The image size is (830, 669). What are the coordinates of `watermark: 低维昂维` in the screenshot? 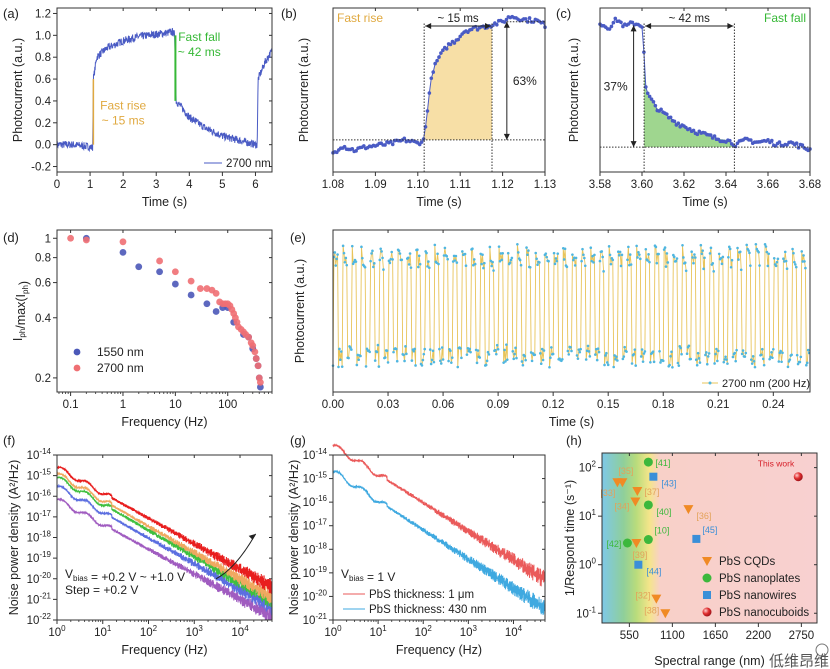 It's located at (799, 661).